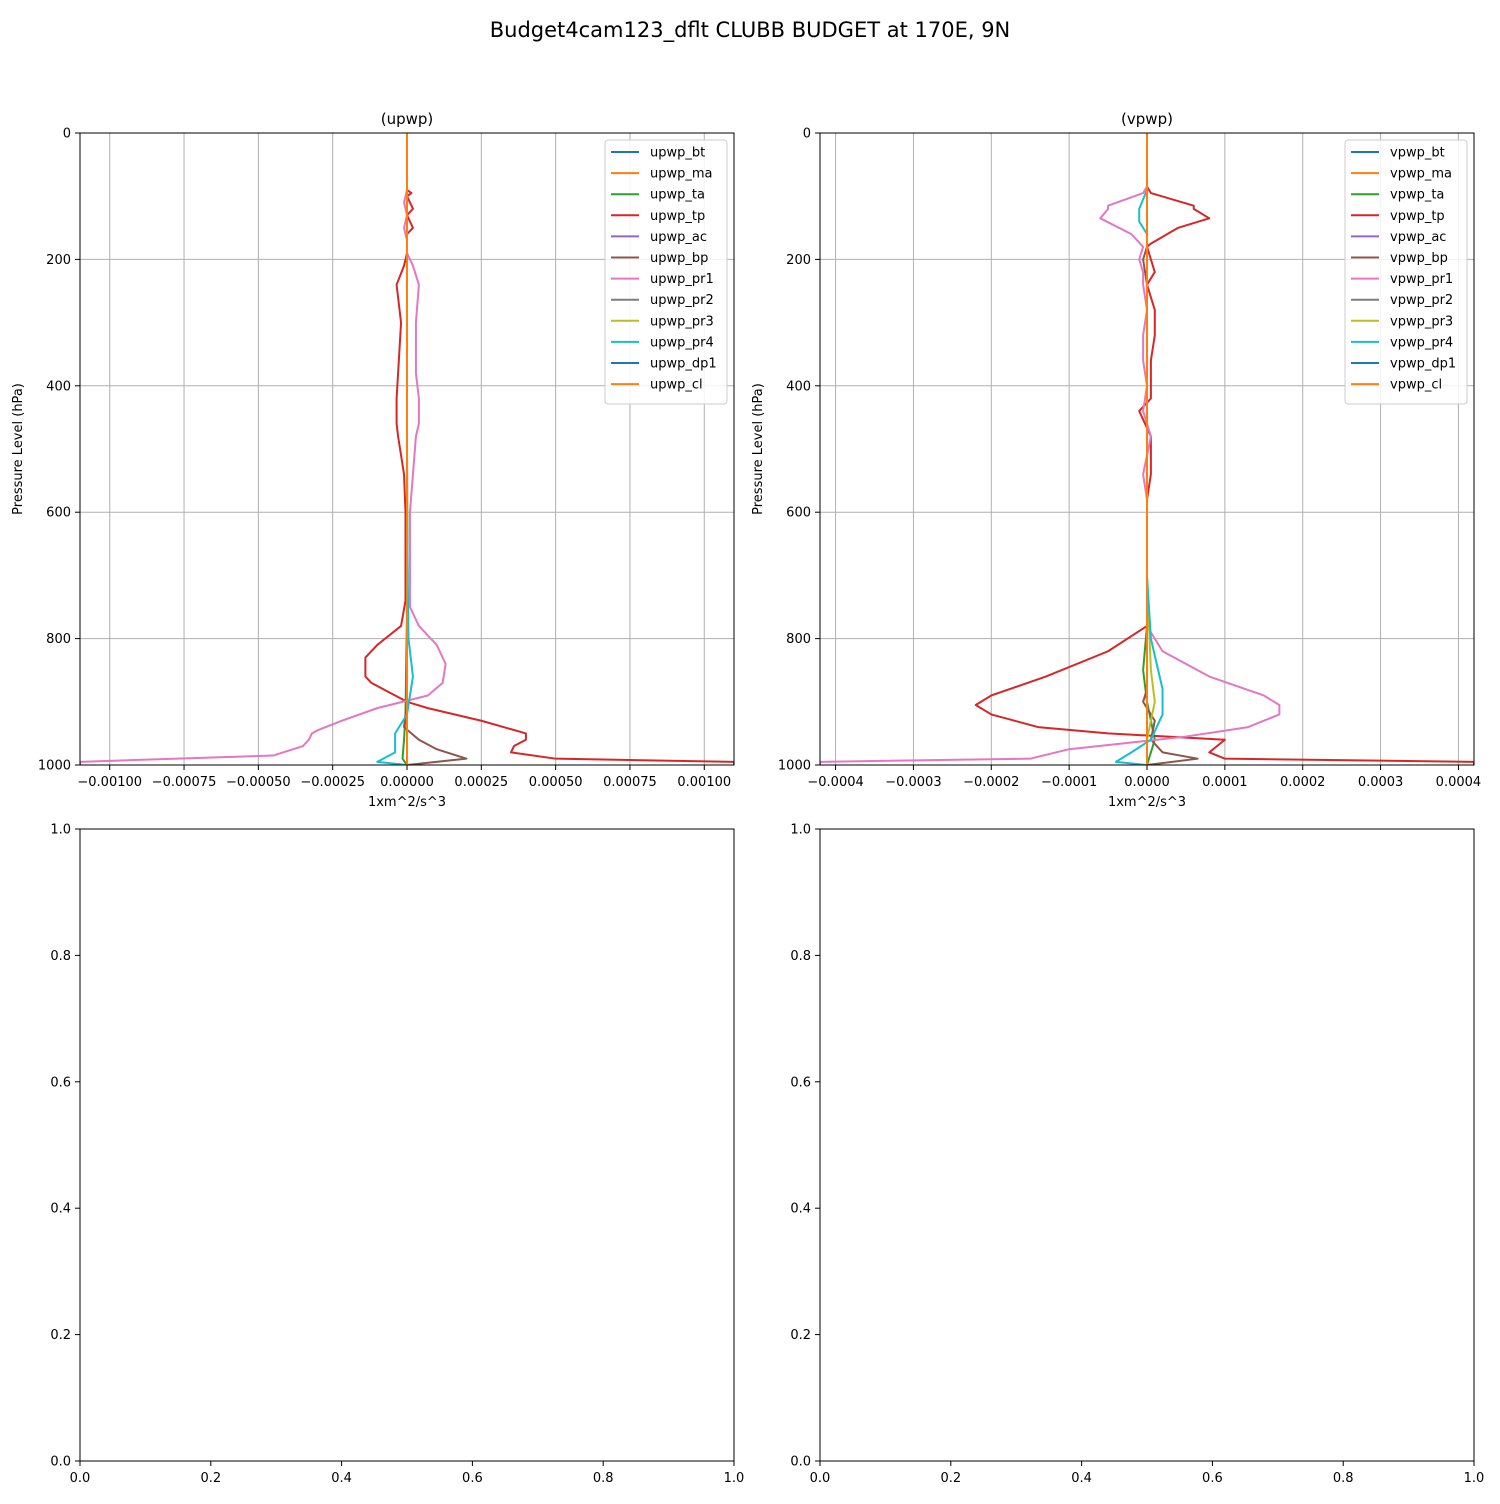 The image size is (1500, 1504). What do you see at coordinates (1170, 449) in the screenshot?
I see `series-line-vpwp_bp` at bounding box center [1170, 449].